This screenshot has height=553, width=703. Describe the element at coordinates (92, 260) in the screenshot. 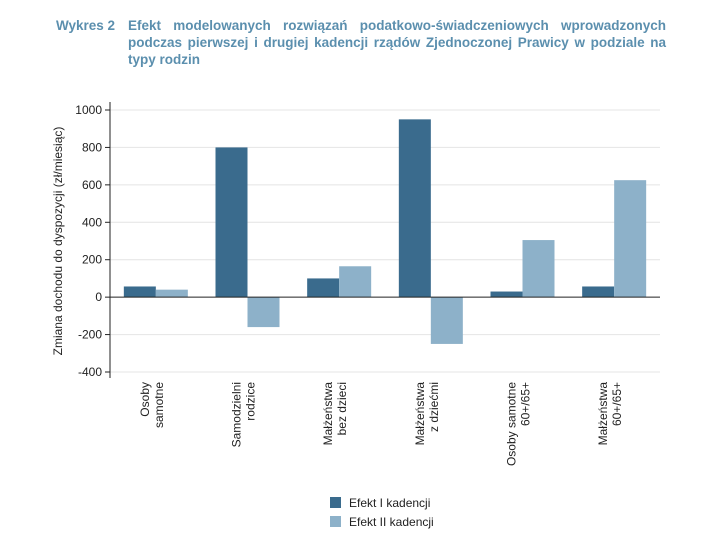

I see `y-tick-label: 200` at that location.